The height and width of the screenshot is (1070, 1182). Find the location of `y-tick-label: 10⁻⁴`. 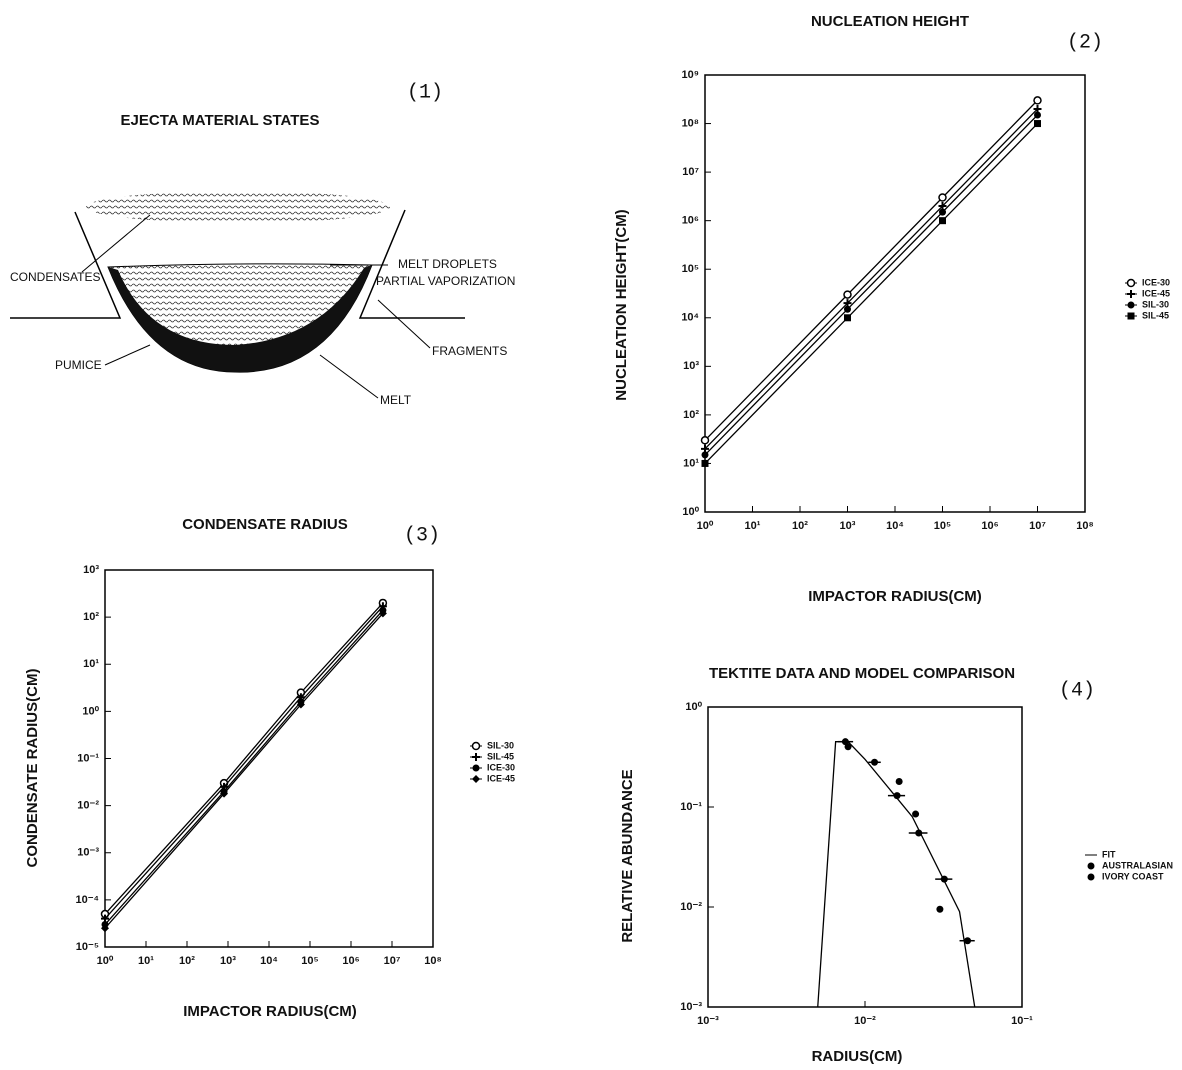

y-tick-label: 10⁻⁴ is located at coordinates (87, 900).